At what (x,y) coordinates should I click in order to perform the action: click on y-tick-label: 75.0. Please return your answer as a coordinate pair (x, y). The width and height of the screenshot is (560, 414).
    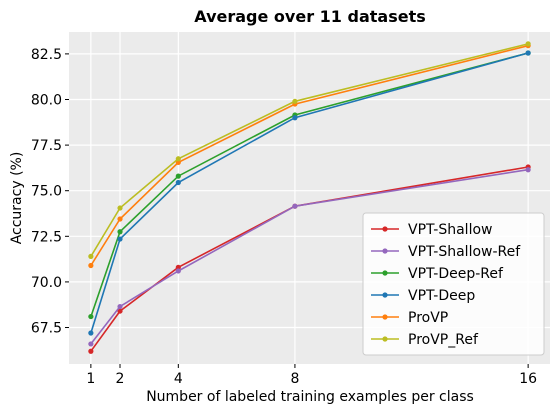
    Looking at the image, I should click on (46, 192).